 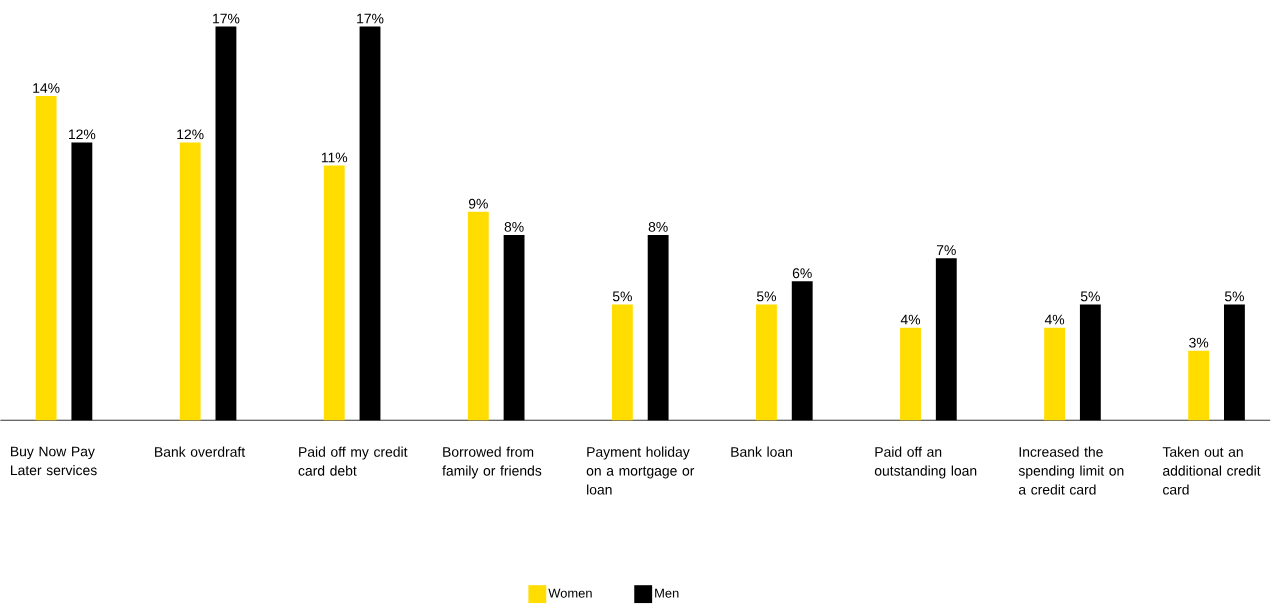 I want to click on x-tick-label: Paid off my credit card debt, so click(x=353, y=461).